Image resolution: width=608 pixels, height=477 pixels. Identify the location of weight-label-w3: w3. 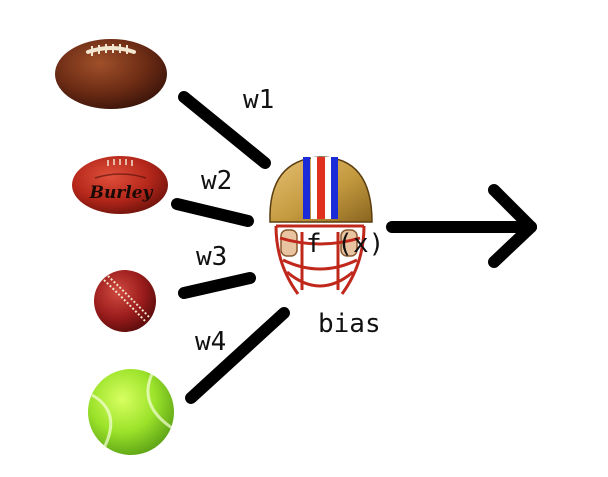
(211, 257).